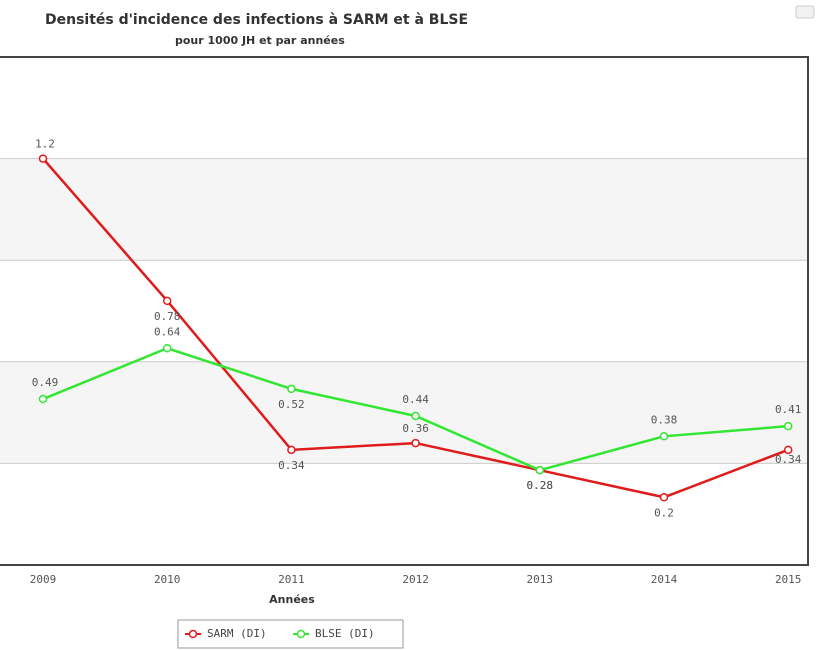 The image size is (825, 650). What do you see at coordinates (167, 579) in the screenshot?
I see `x-tick-label: 2010` at bounding box center [167, 579].